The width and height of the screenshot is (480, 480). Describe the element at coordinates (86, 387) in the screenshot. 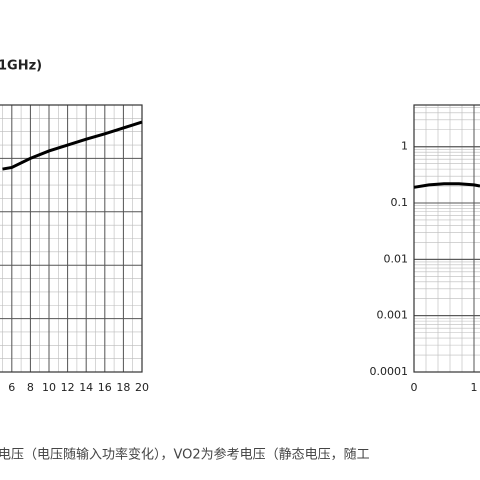

I see `x-tick-label: 14` at that location.